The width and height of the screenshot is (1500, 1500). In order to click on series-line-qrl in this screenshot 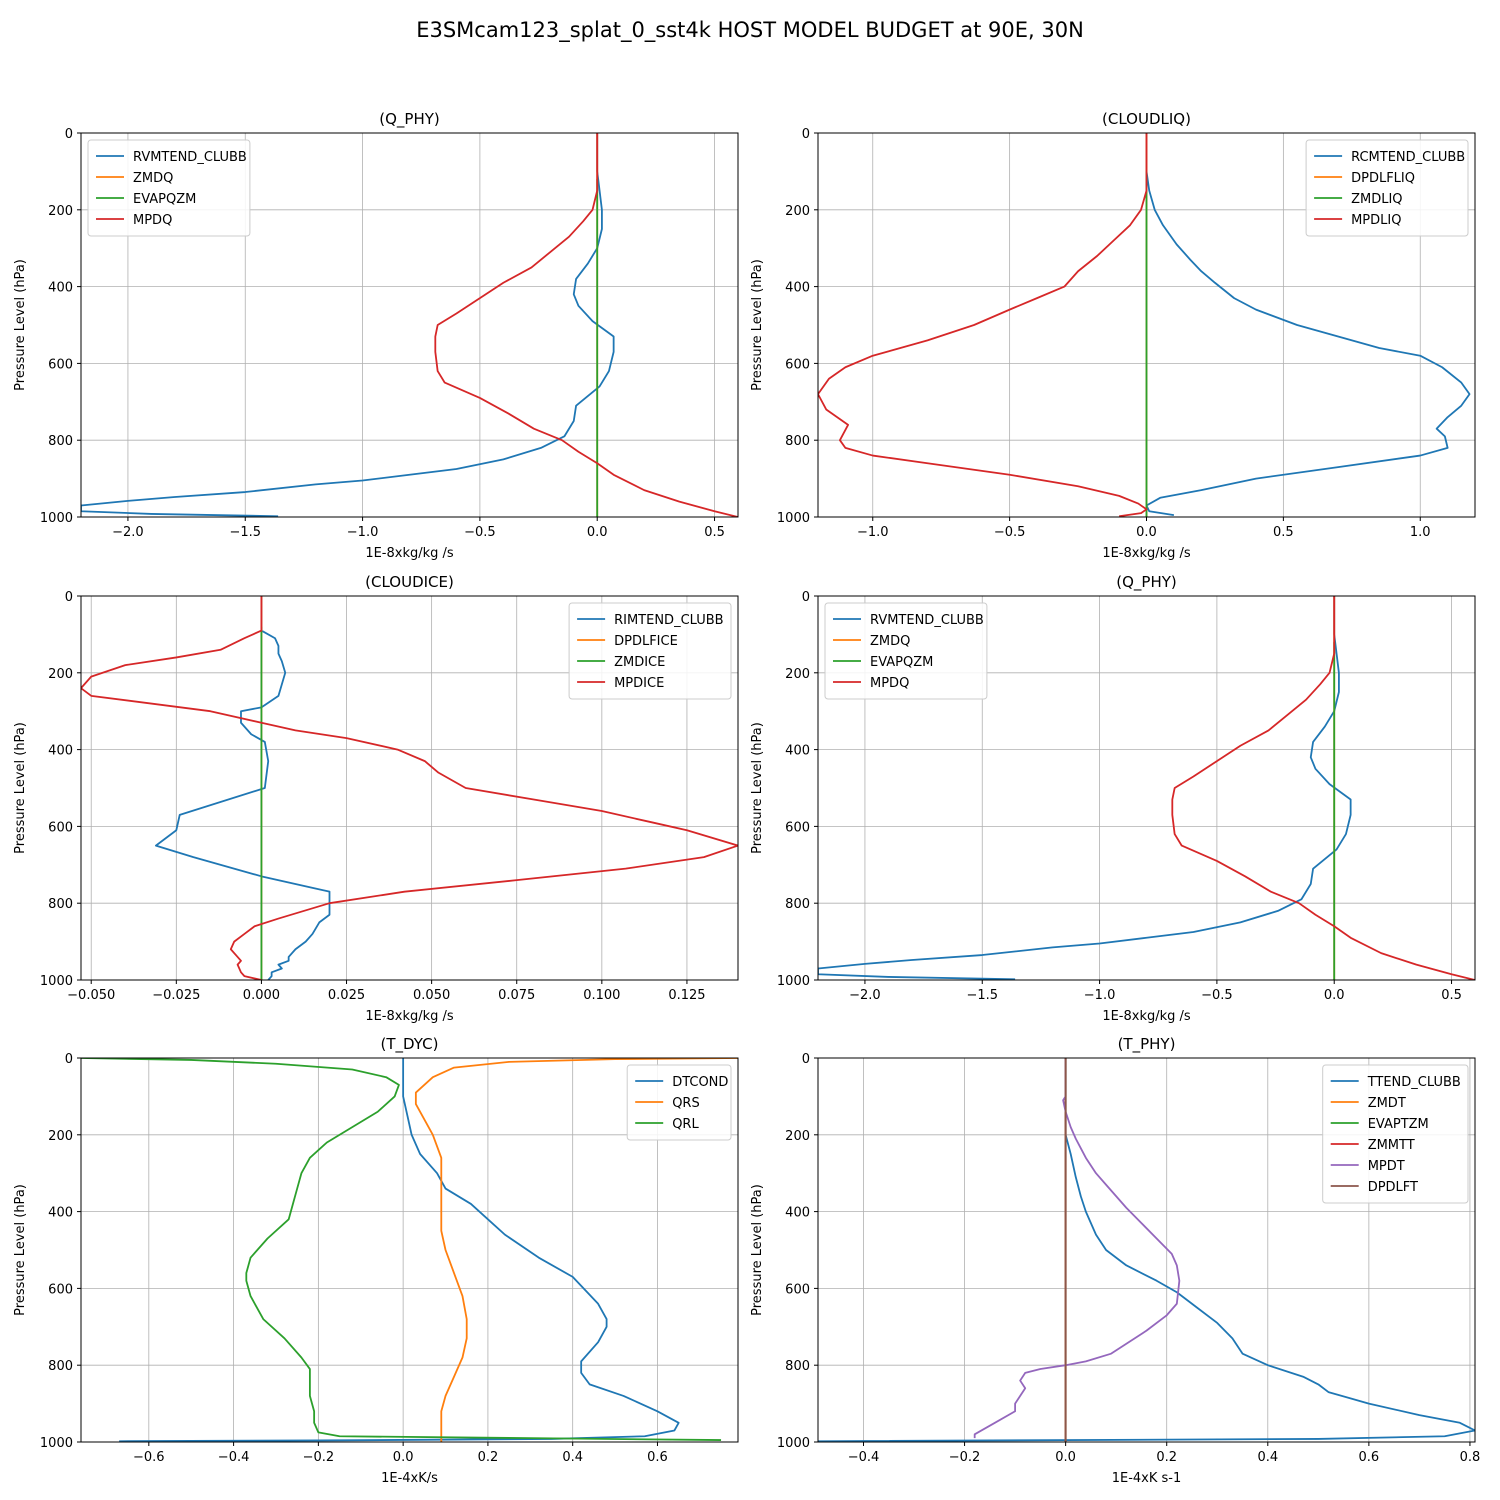, I will do `click(401, 1249)`.